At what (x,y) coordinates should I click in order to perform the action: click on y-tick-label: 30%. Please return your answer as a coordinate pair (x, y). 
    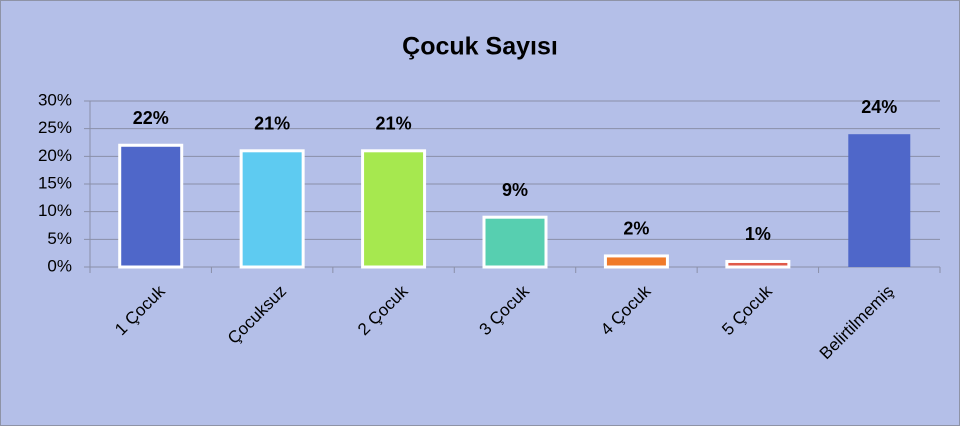
    Looking at the image, I should click on (55, 99).